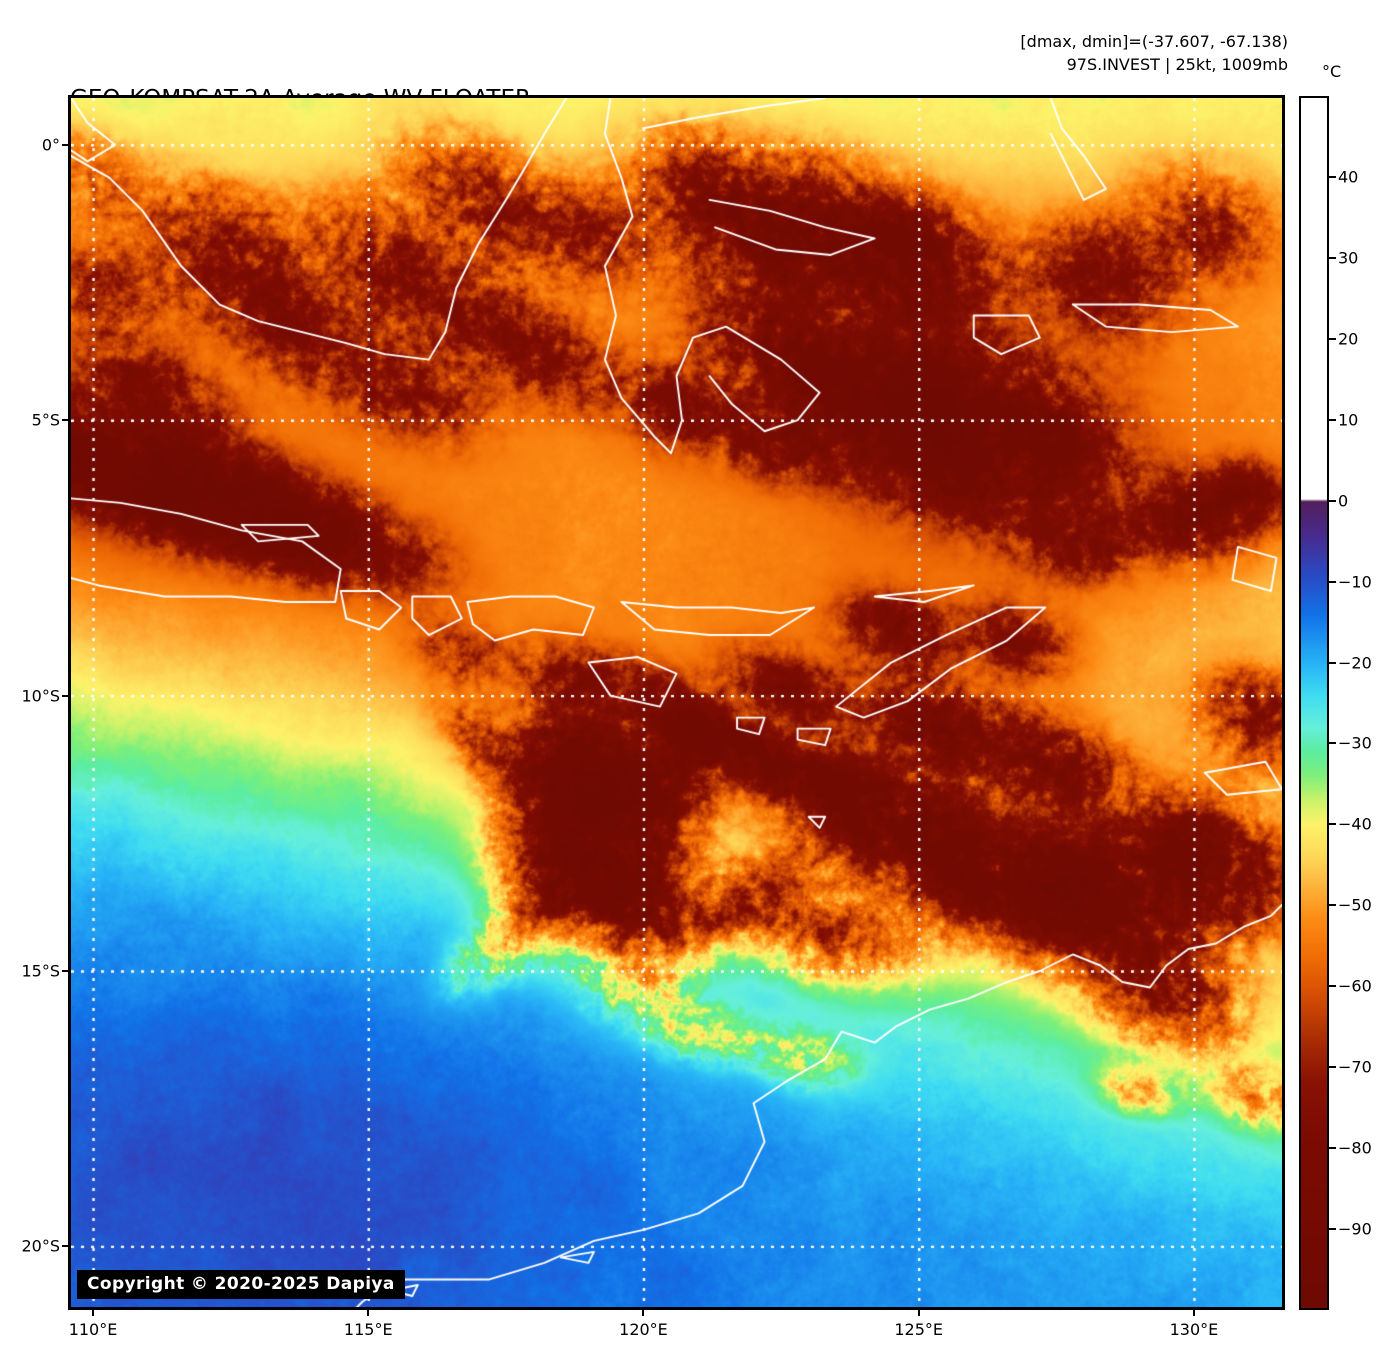 The height and width of the screenshot is (1359, 1388). What do you see at coordinates (1355, 905) in the screenshot?
I see `colorbar-tick-label: −50` at bounding box center [1355, 905].